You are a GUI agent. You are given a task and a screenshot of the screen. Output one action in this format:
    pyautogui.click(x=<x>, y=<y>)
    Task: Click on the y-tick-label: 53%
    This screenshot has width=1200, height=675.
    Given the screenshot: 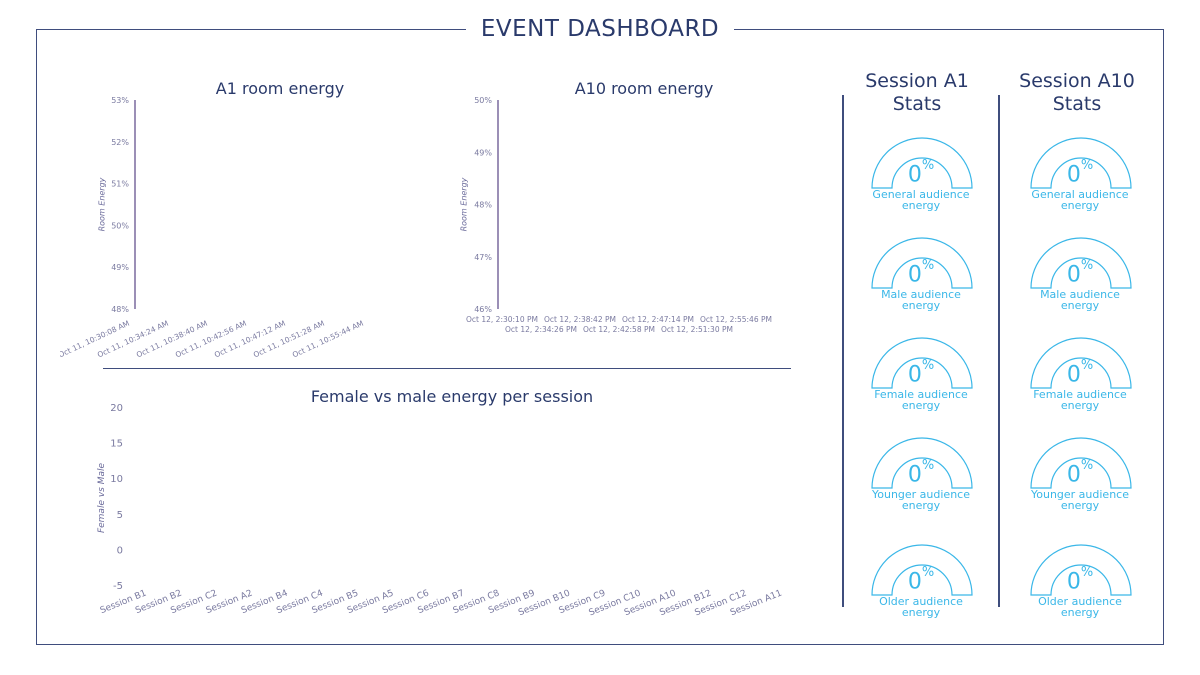 What is the action you would take?
    pyautogui.click(x=120, y=100)
    